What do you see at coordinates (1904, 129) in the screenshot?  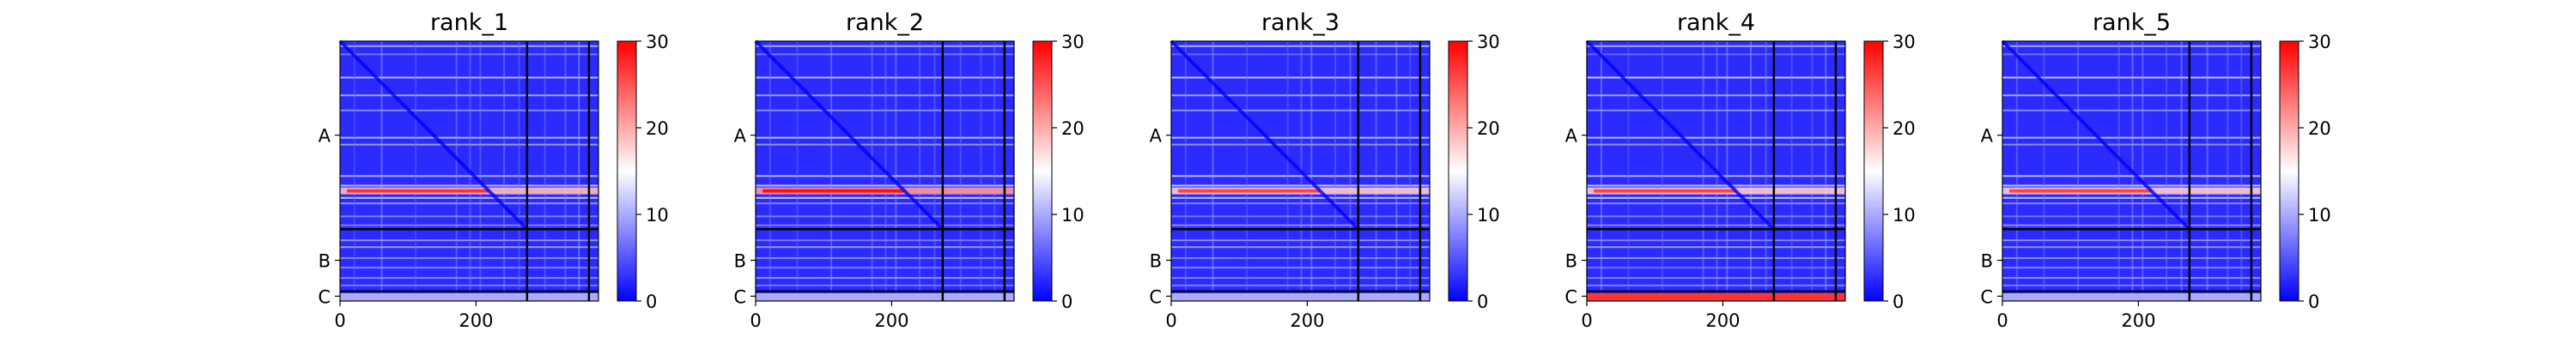 I see `colorbar-tick-label: 20` at bounding box center [1904, 129].